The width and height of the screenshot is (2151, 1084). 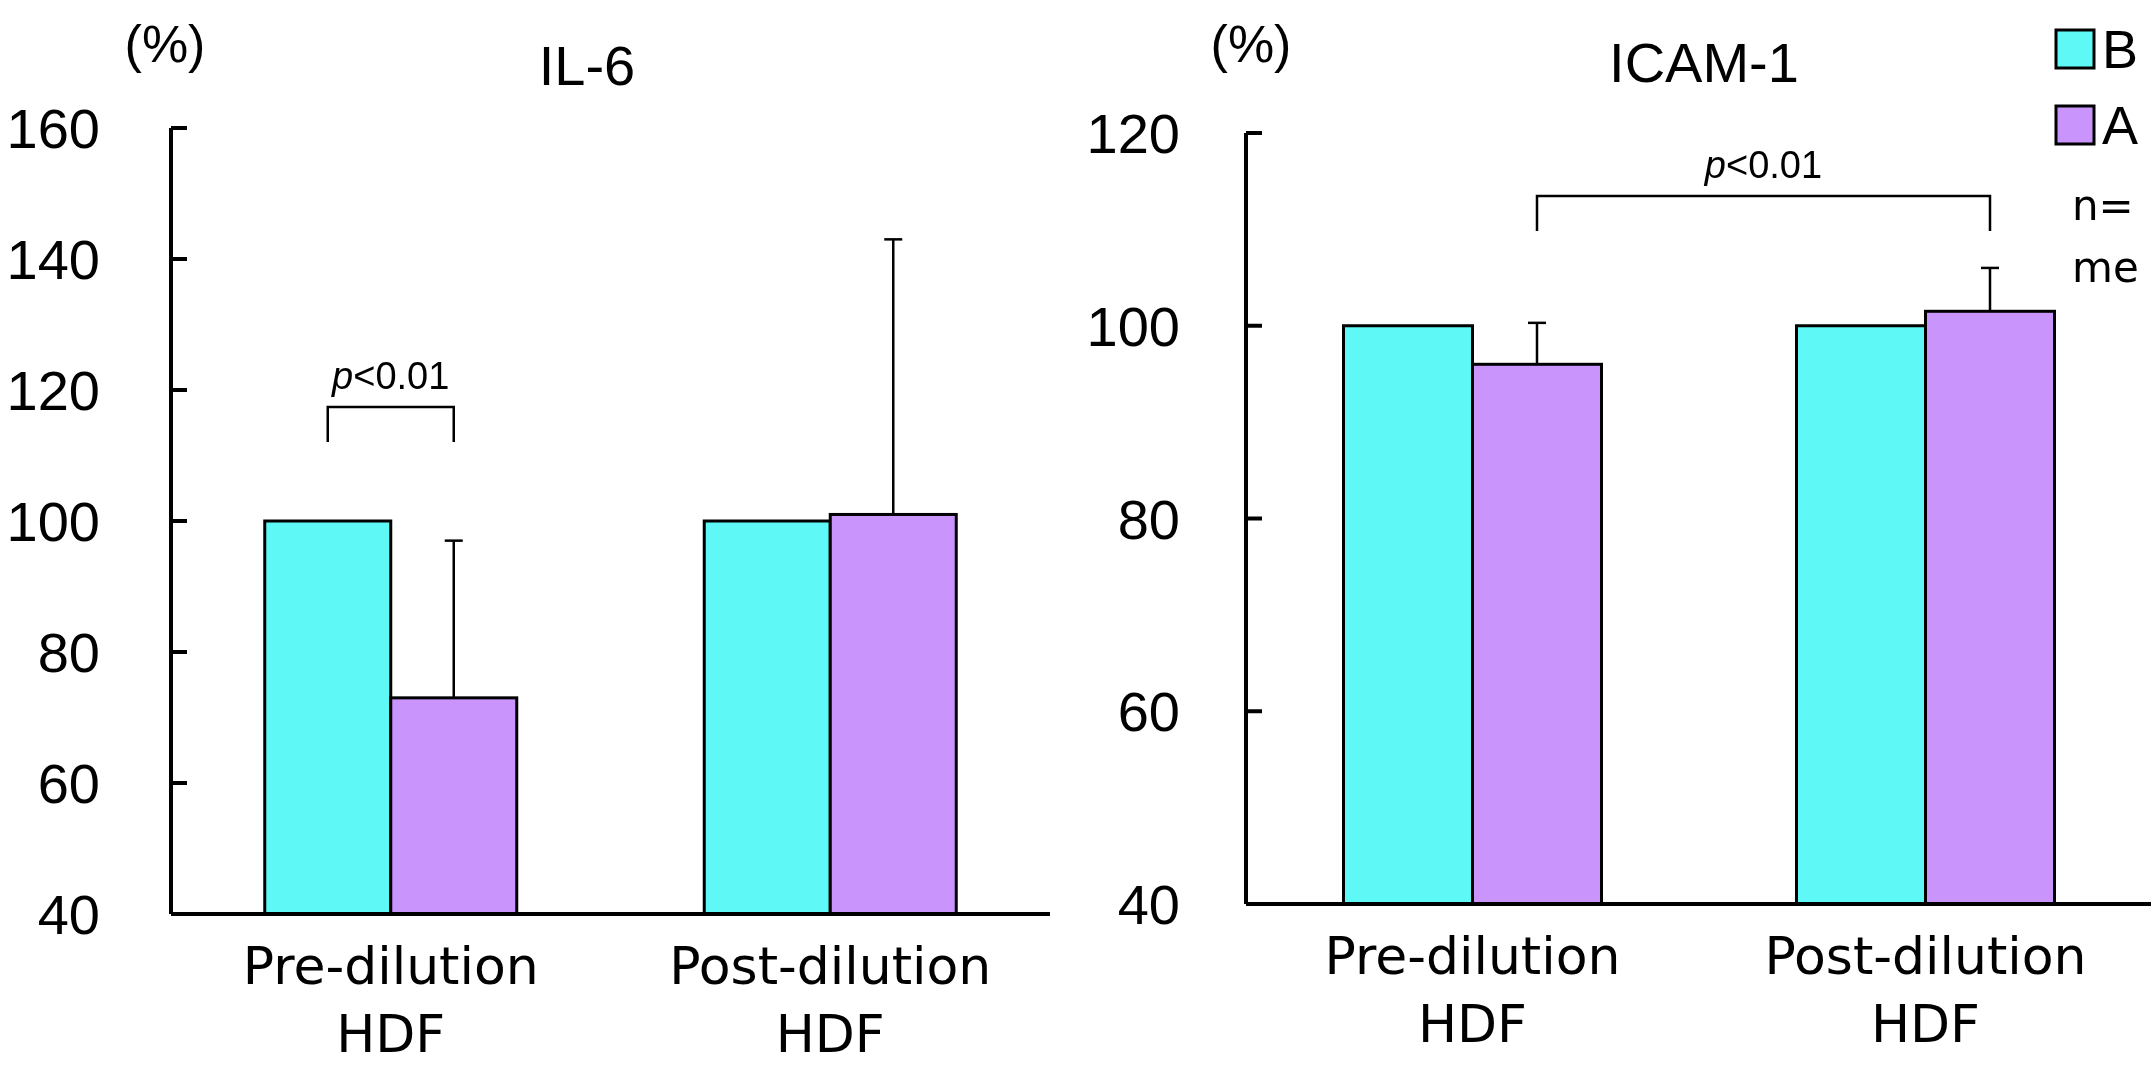 I want to click on y-tick-label: 160, so click(x=53, y=129).